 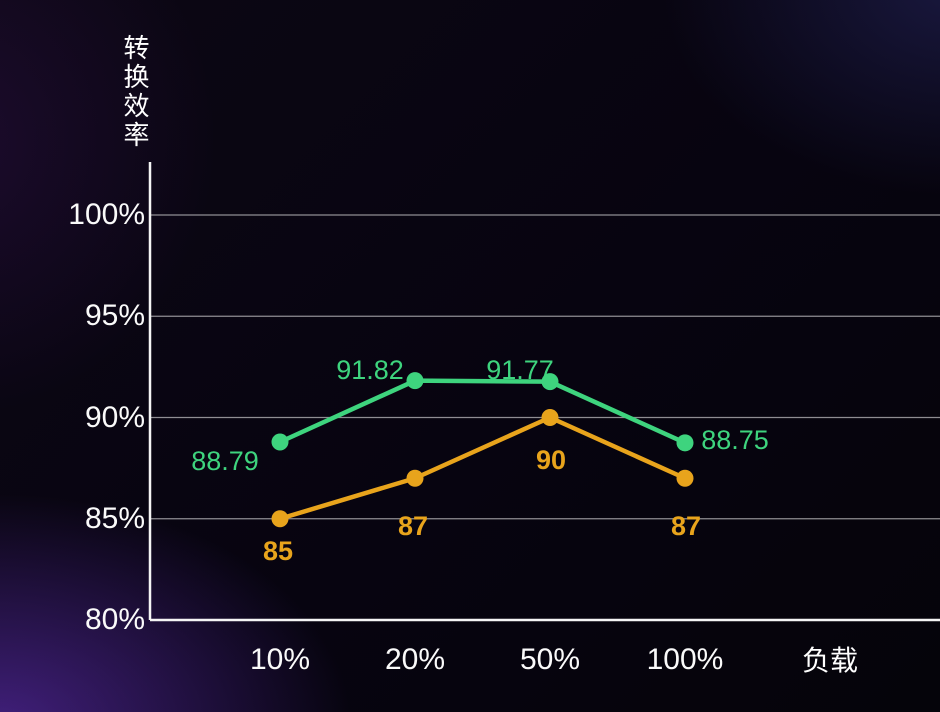 I want to click on x-axis-title: 负载, so click(x=830, y=660).